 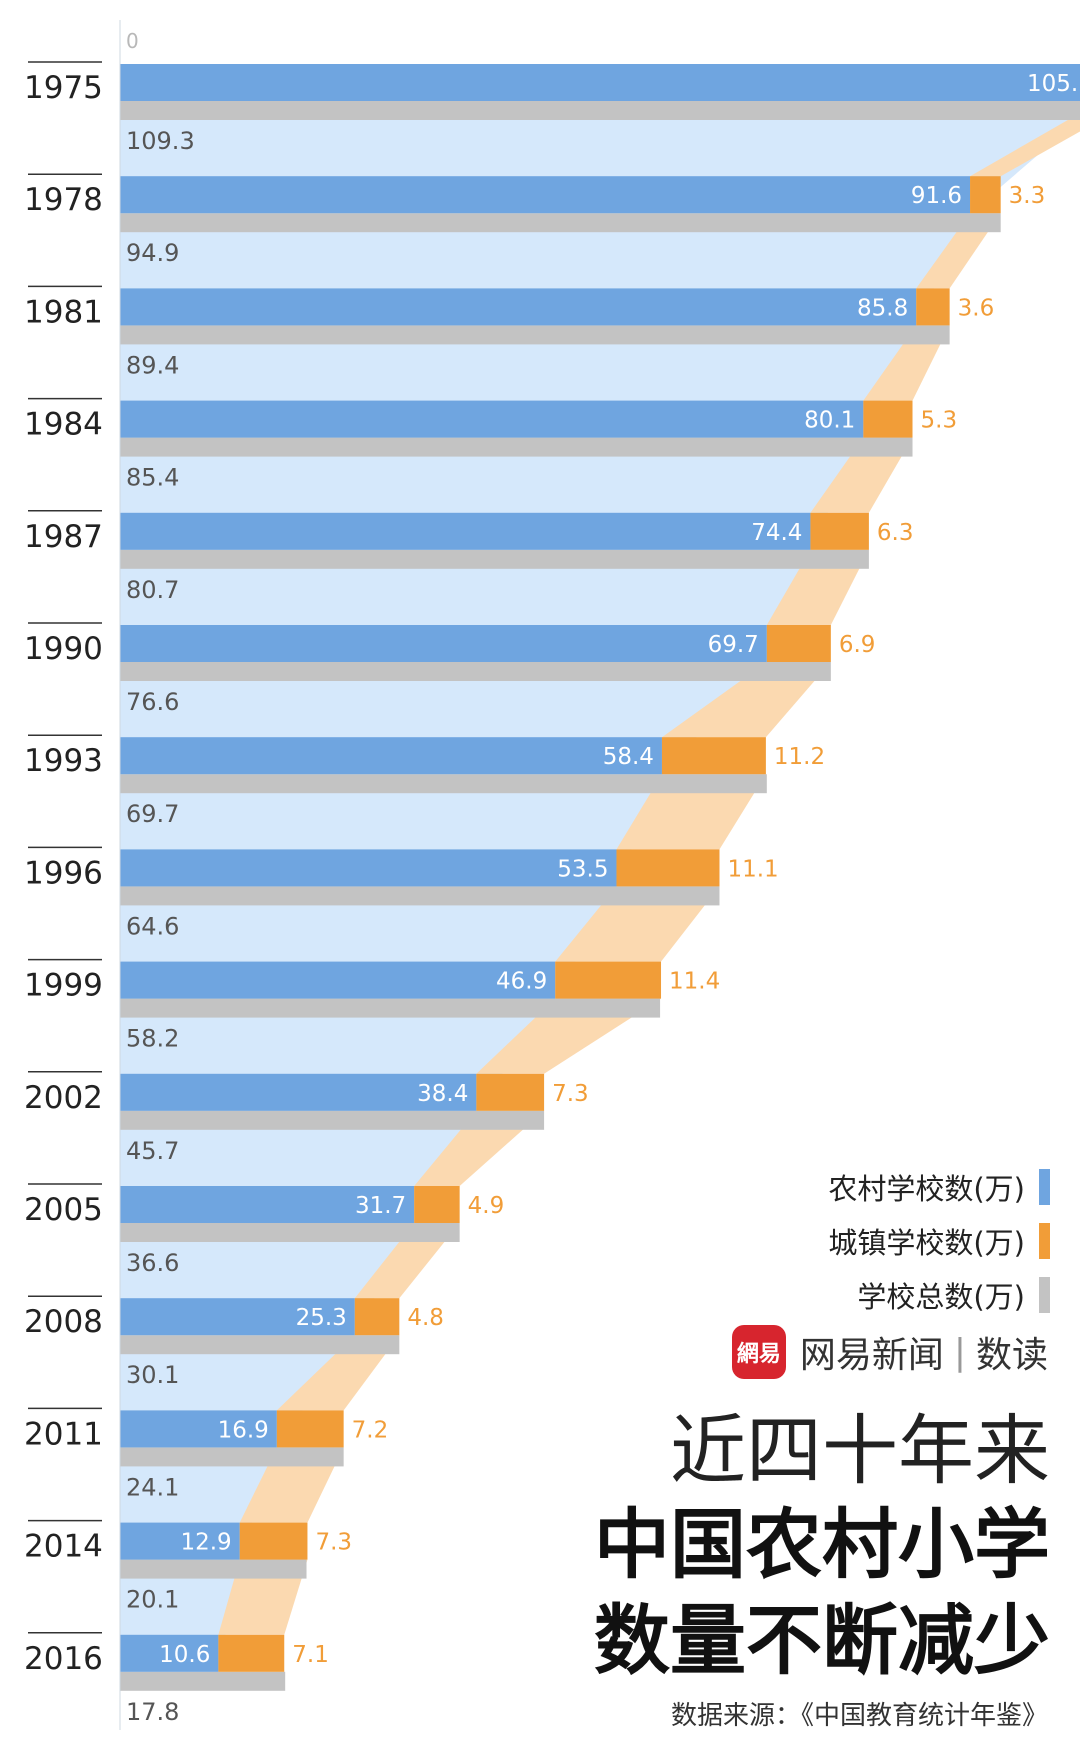 What do you see at coordinates (160, 141) in the screenshot?
I see `total-value-label-1975: 109.3` at bounding box center [160, 141].